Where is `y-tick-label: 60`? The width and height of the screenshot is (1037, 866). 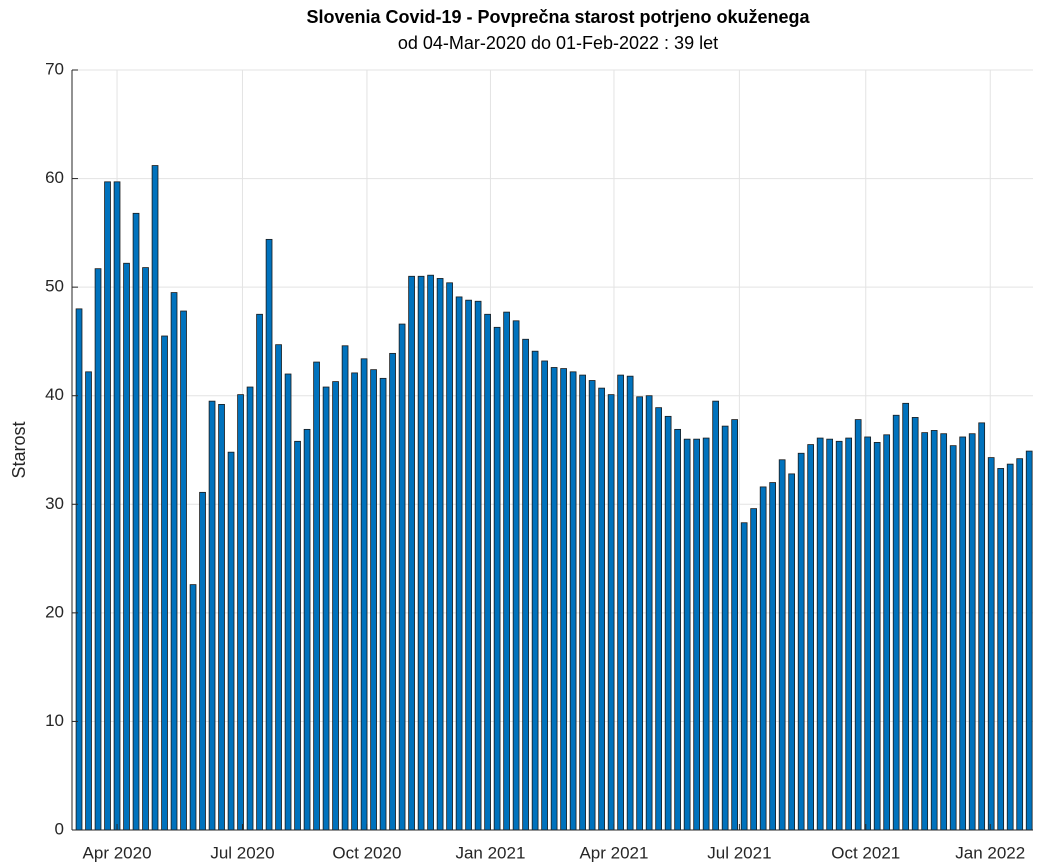 y-tick-label: 60 is located at coordinates (54, 177).